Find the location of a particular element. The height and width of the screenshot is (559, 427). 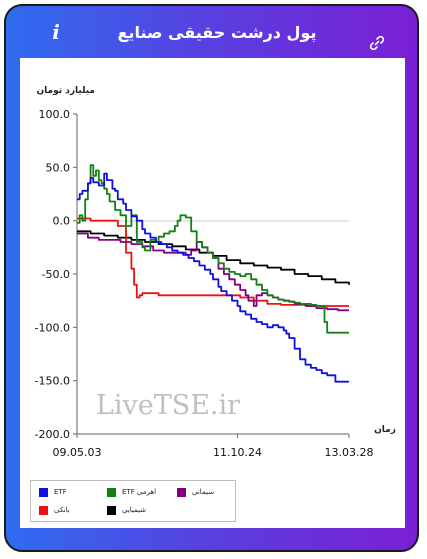

watermark: LiveTSE.ir is located at coordinates (168, 405).